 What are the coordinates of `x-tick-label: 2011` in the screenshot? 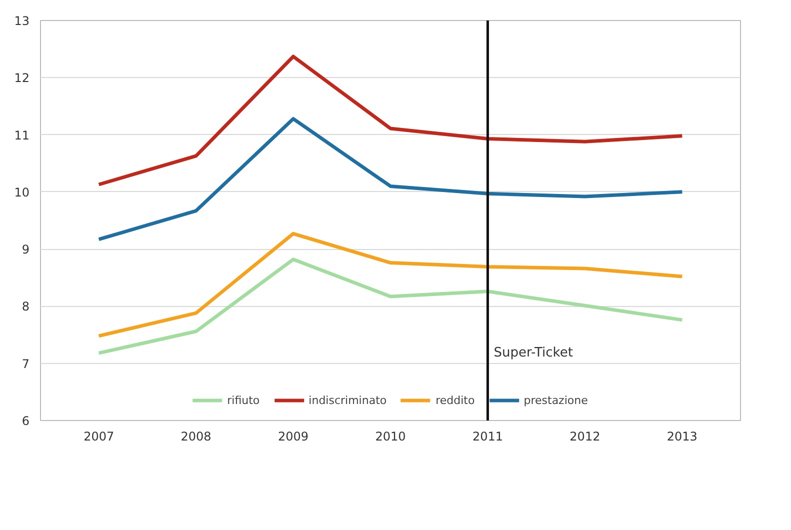 It's located at (487, 437).